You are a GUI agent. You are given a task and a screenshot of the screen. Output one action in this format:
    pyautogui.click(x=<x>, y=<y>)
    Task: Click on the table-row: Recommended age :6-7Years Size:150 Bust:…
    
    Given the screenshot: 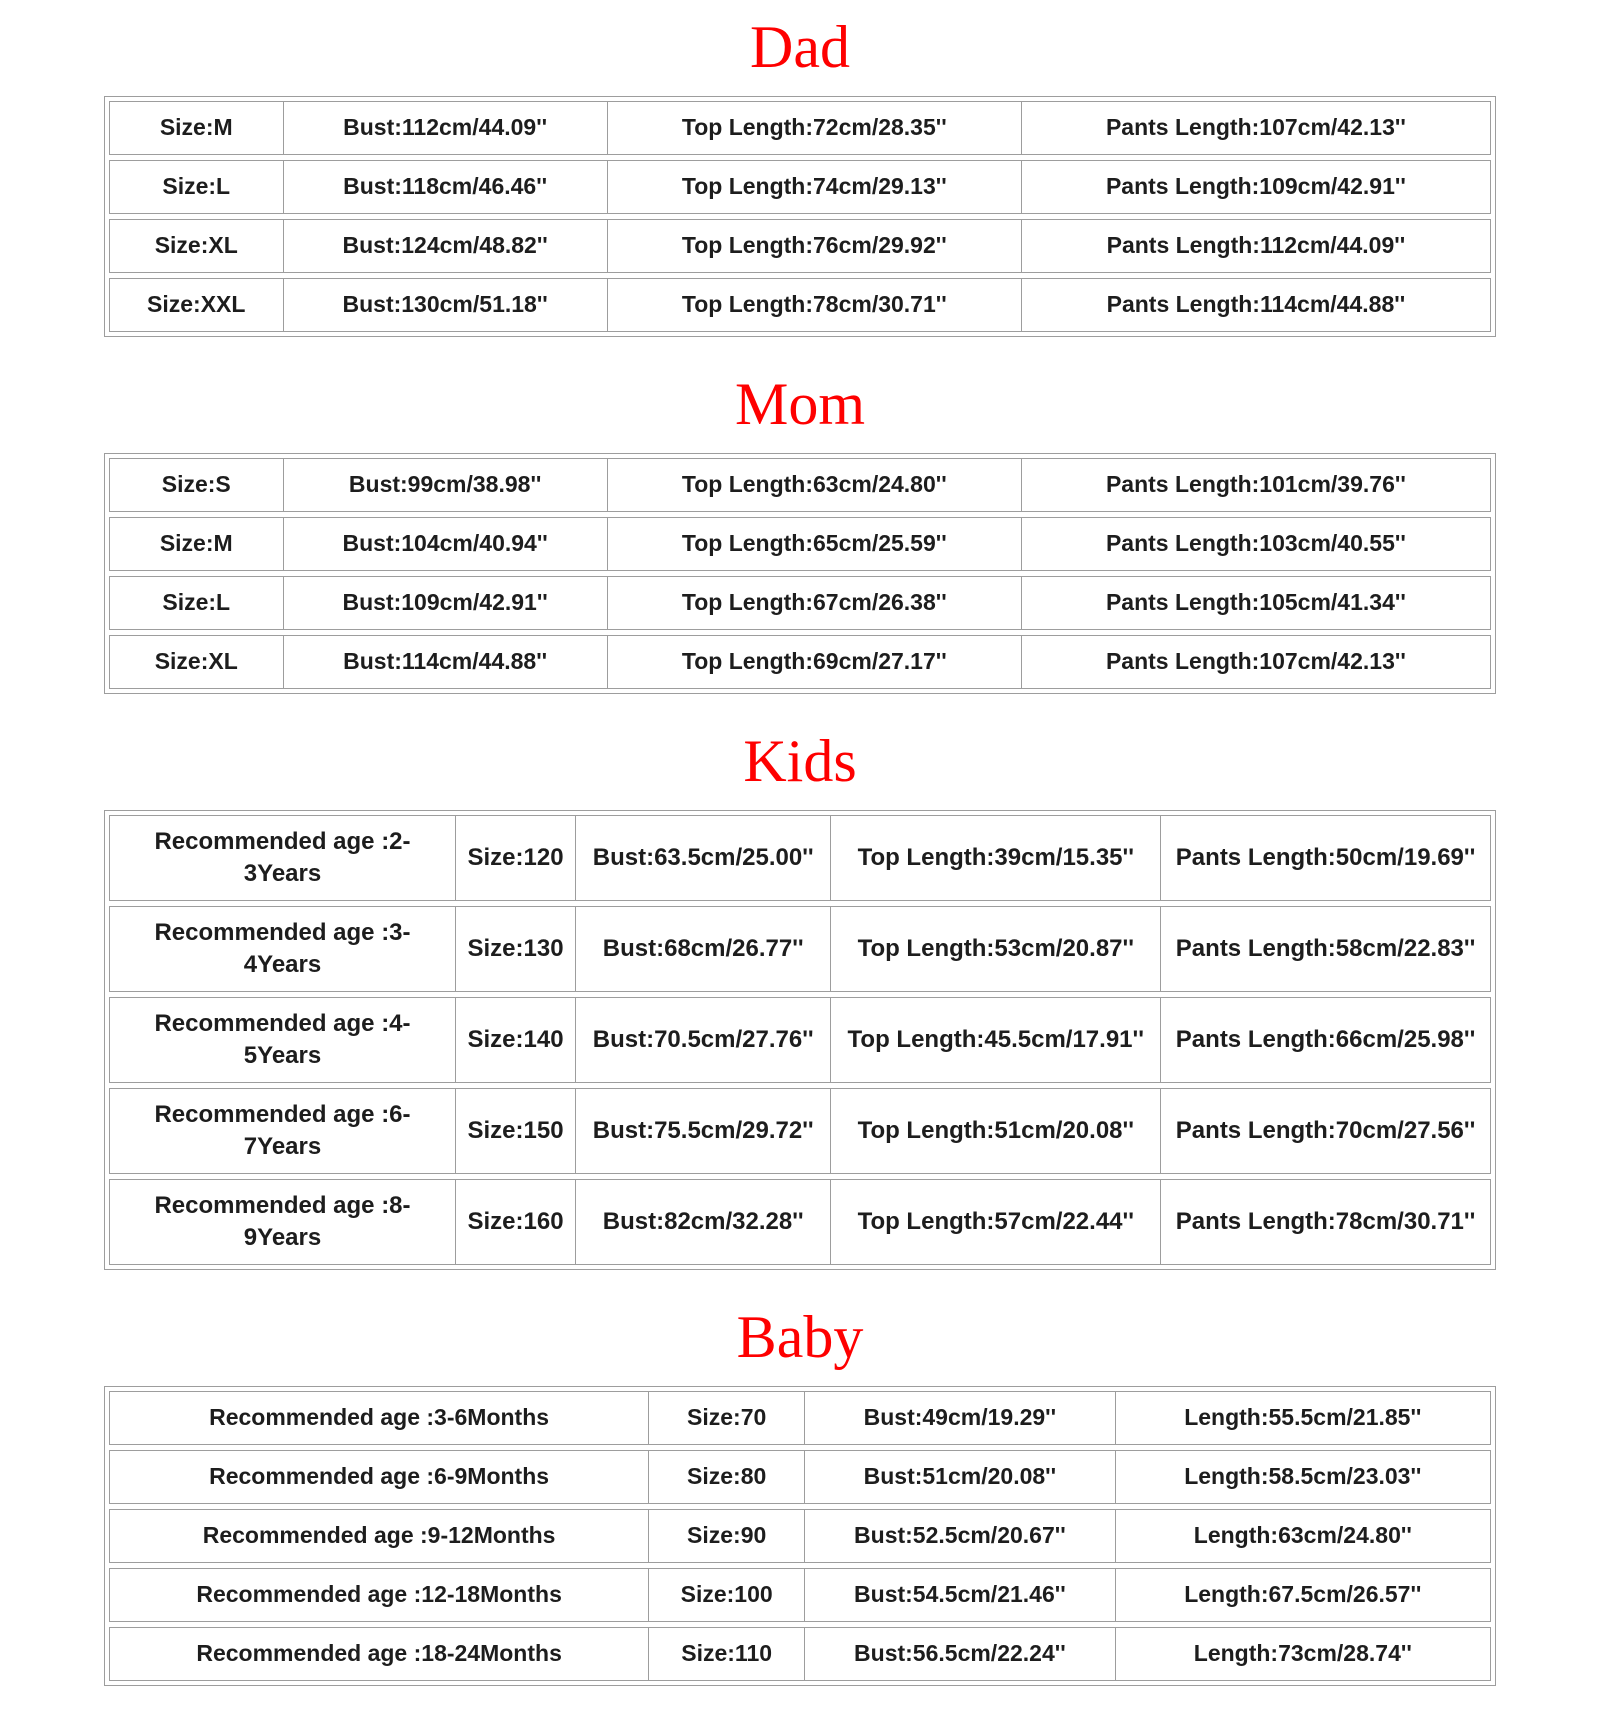 What is the action you would take?
    pyautogui.click(x=800, y=1131)
    